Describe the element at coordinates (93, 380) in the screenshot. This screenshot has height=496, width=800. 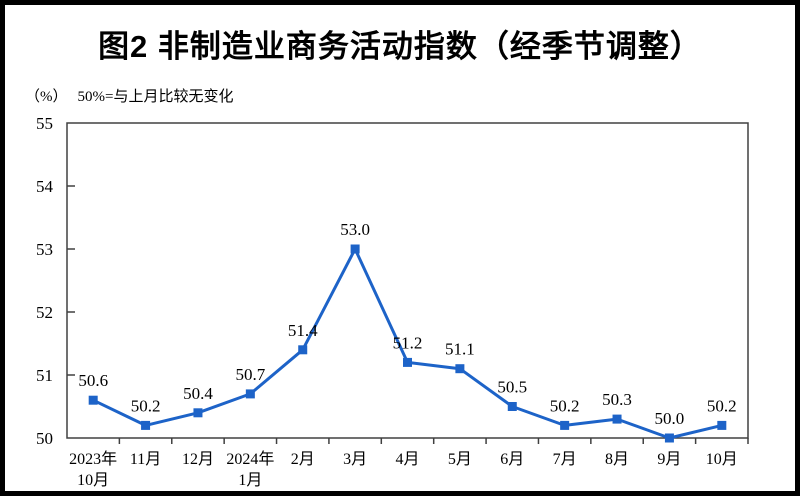
I see `data-point-label: 50.6` at that location.